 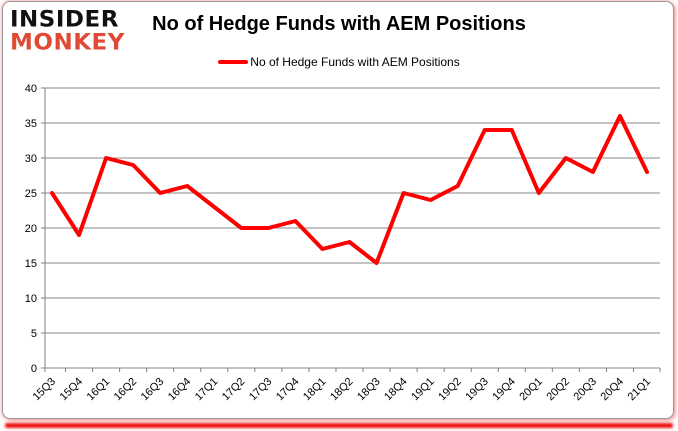 What do you see at coordinates (31, 124) in the screenshot?
I see `y-tick-label: 35` at bounding box center [31, 124].